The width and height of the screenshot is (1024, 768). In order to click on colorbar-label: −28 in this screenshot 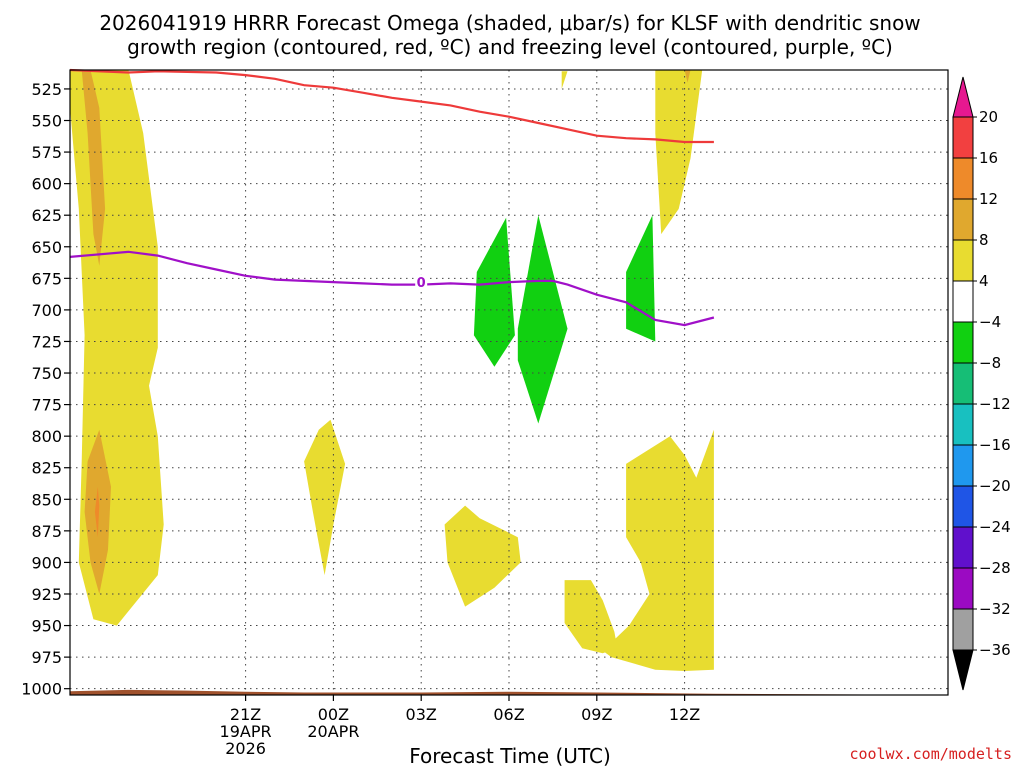, I will do `click(995, 568)`.